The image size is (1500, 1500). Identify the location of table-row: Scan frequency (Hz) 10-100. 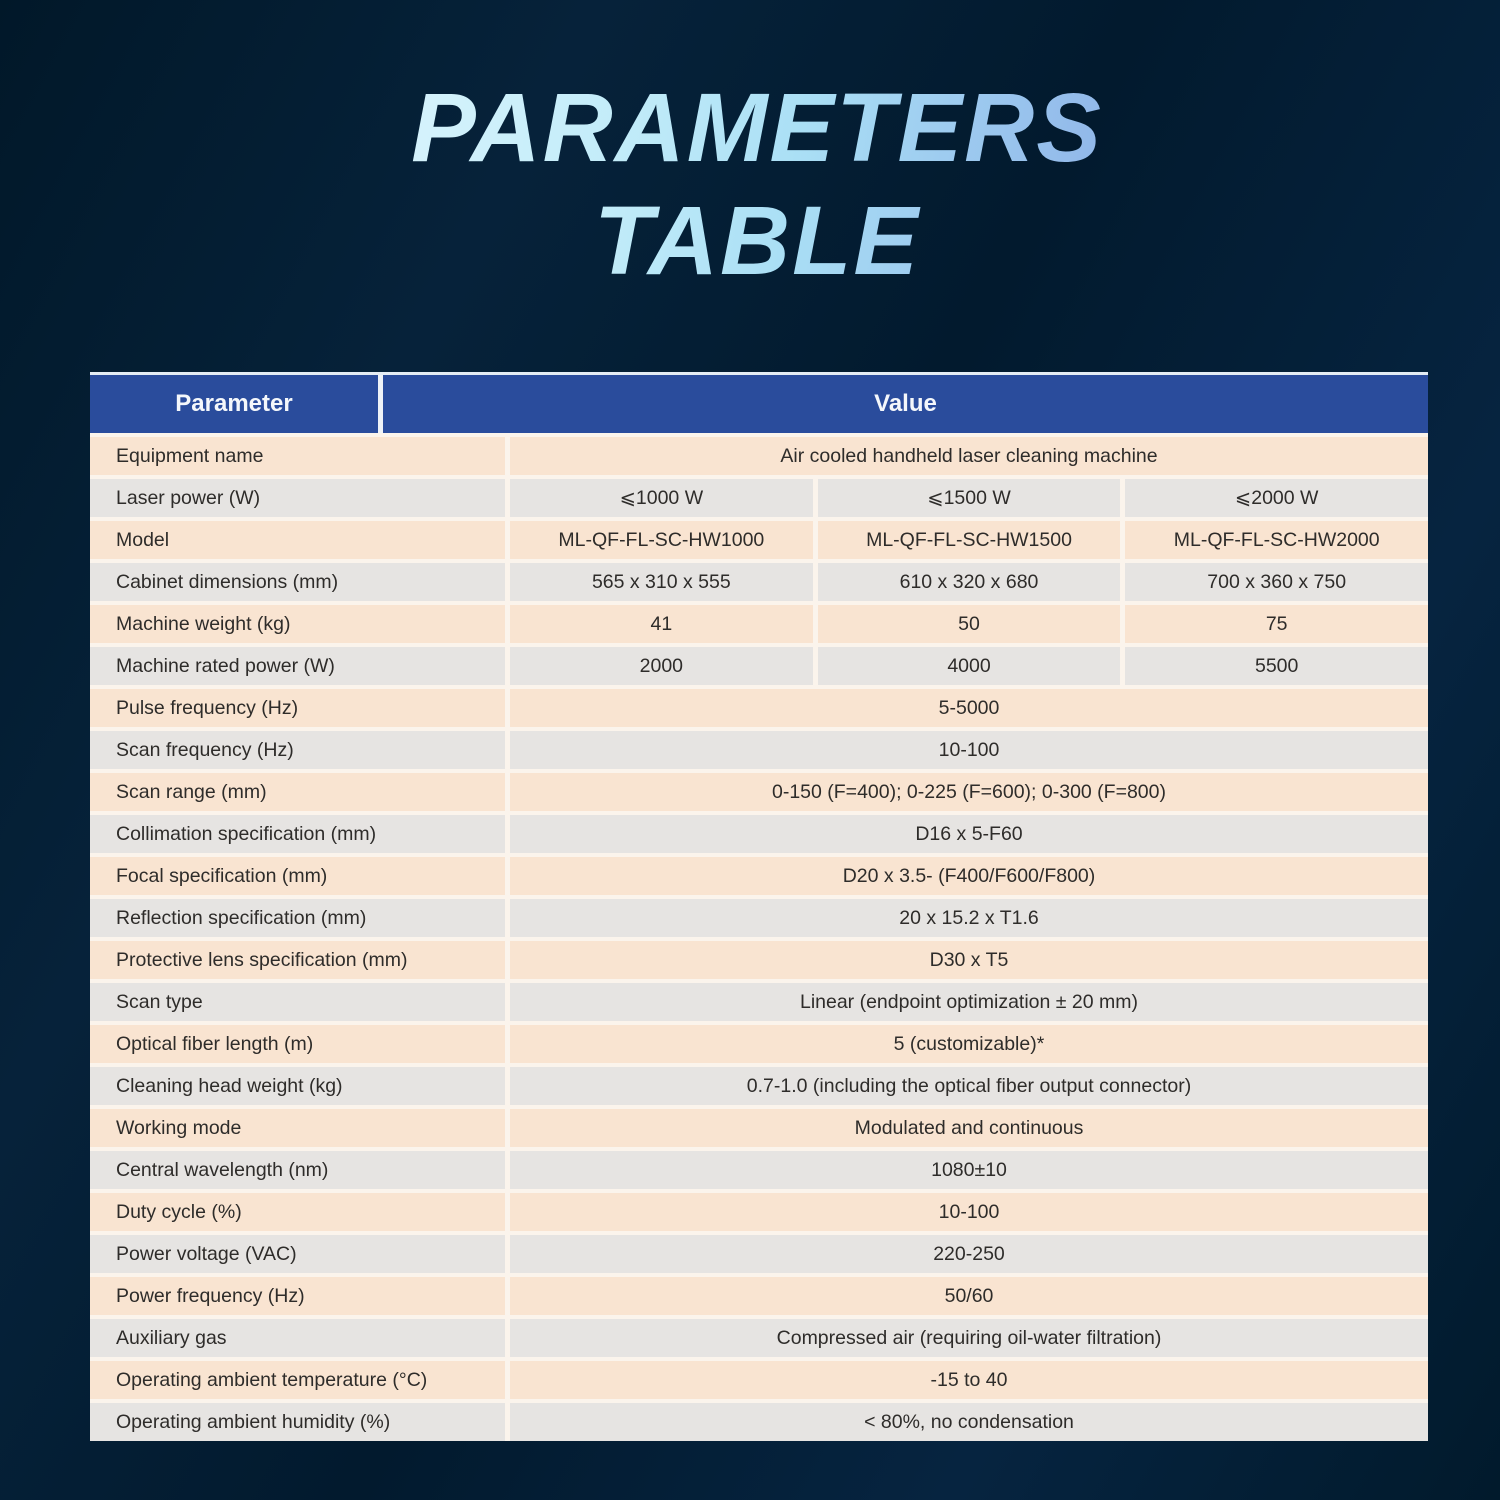
(759, 750).